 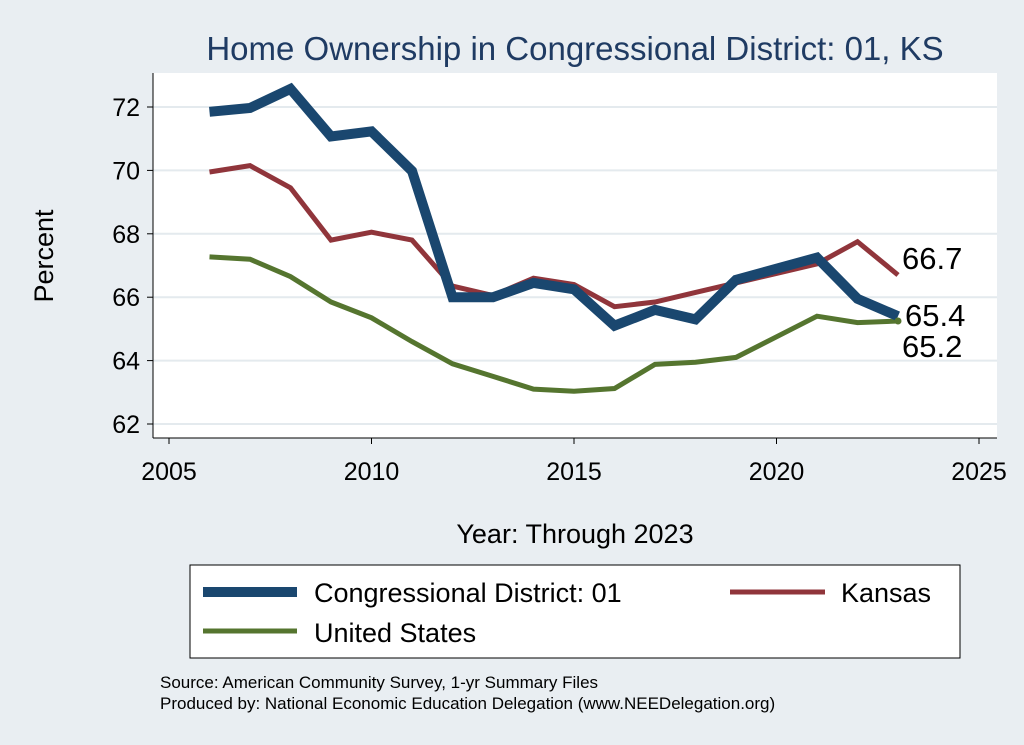 What do you see at coordinates (126, 298) in the screenshot?
I see `y-tick-label-66: 66` at bounding box center [126, 298].